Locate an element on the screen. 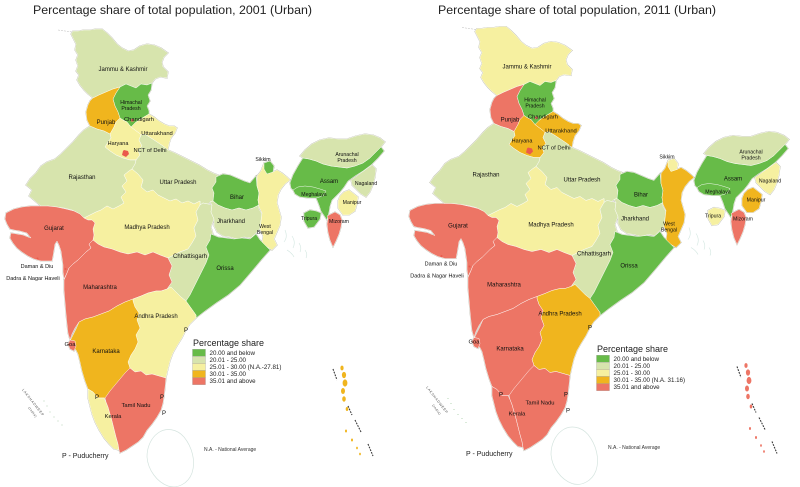 The image size is (800, 487). svg-text: 30.01 - 35.00 (N.A. 31.16) is located at coordinates (650, 380).